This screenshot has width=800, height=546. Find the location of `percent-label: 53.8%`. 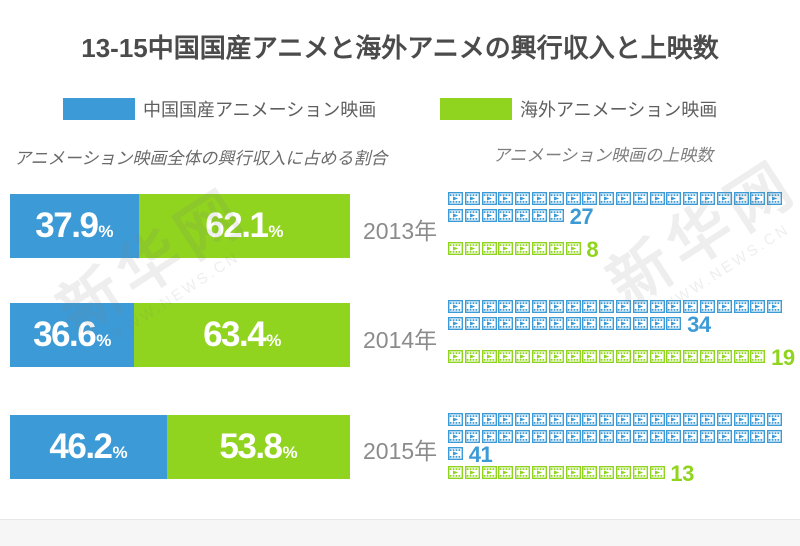

percent-label: 53.8% is located at coordinates (258, 446).